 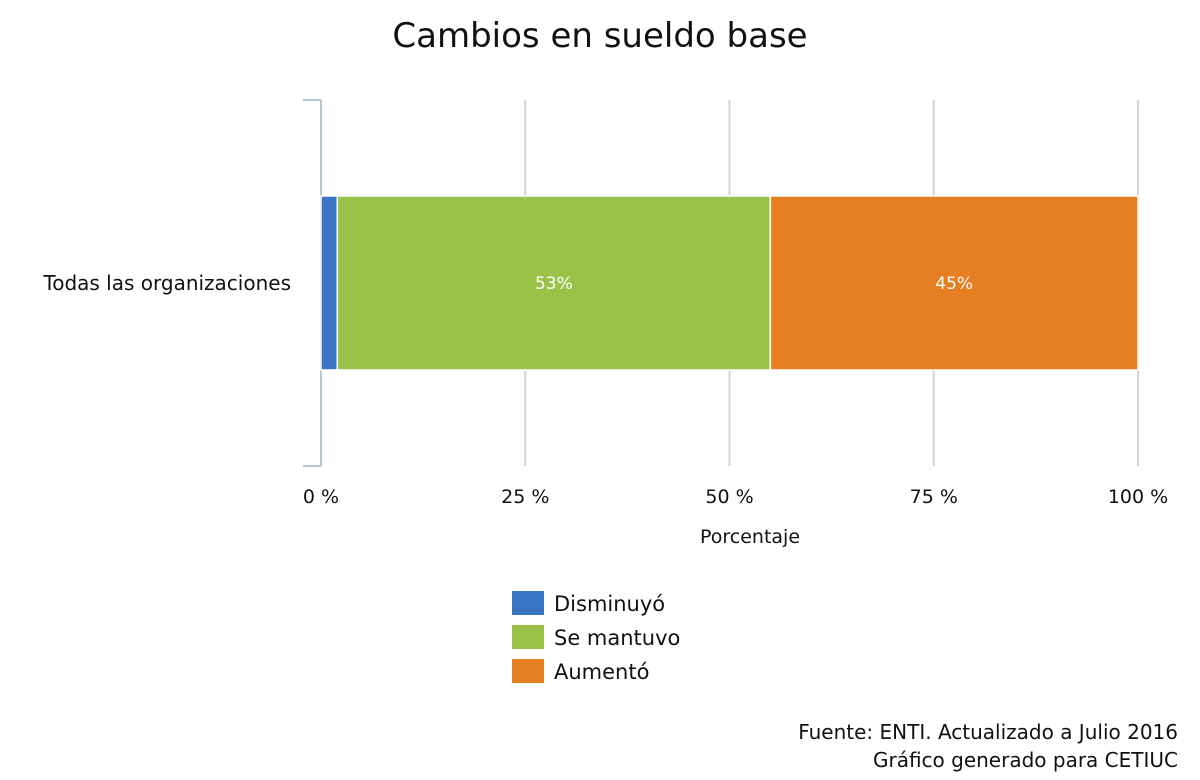 I want to click on legend: Disminuyó Se mantuvo Aumentó, so click(x=596, y=637).